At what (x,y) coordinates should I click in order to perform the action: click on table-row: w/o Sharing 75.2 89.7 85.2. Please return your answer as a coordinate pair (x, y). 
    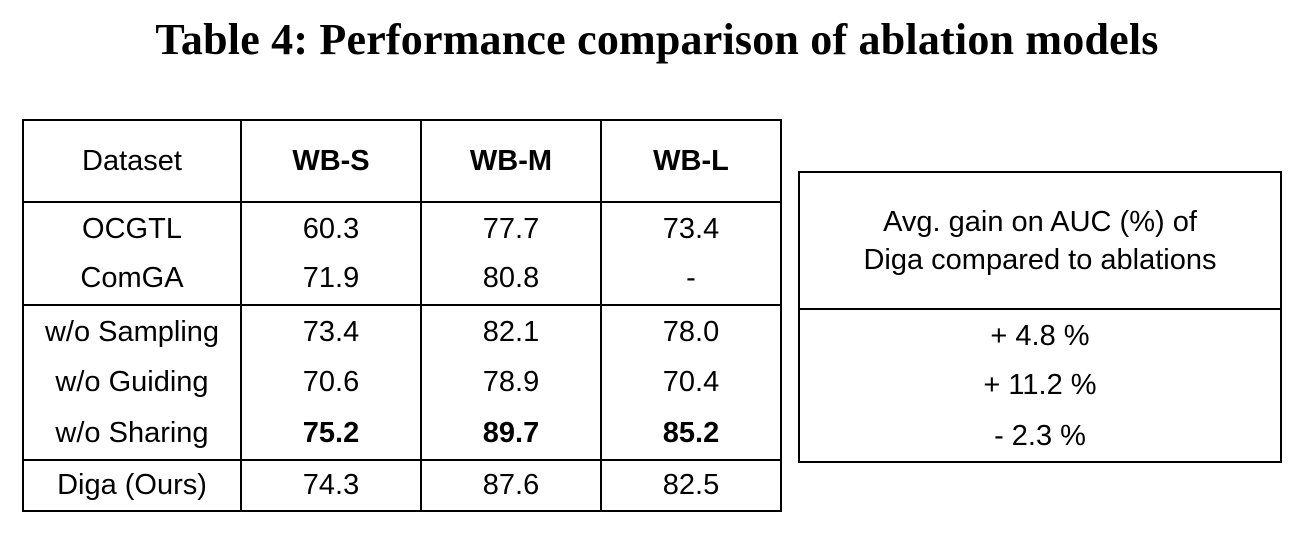
    Looking at the image, I should click on (402, 434).